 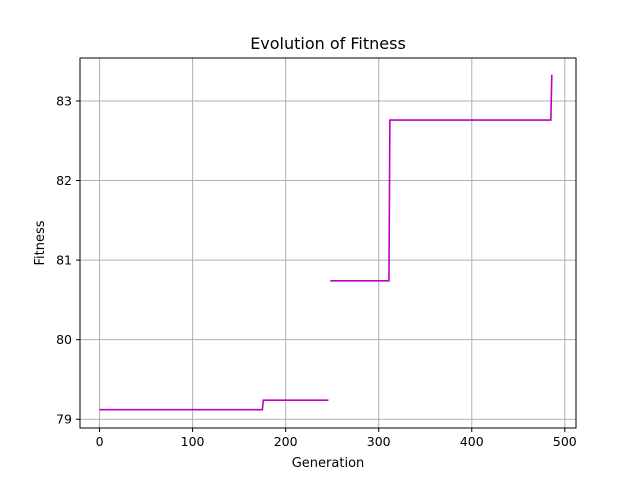 I want to click on chart-title: Evolution of Fitness, so click(x=328, y=43).